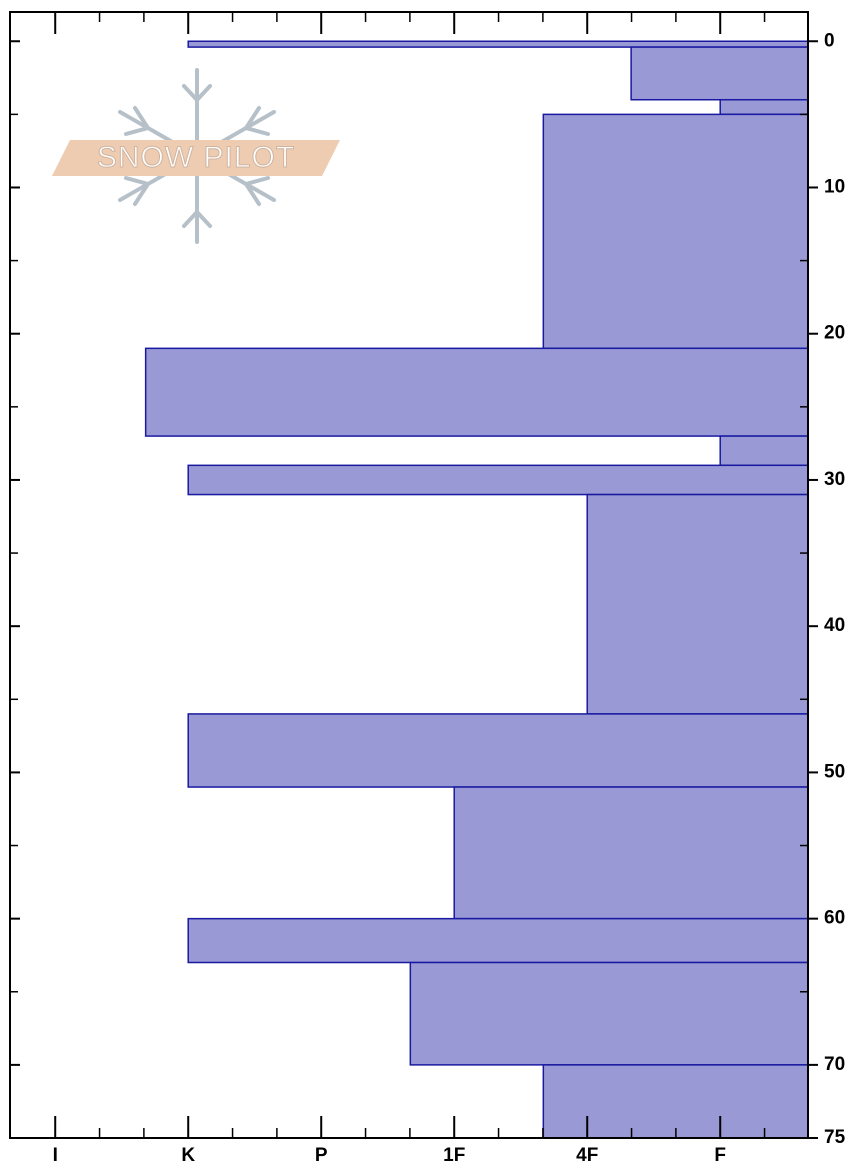 The height and width of the screenshot is (1167, 859). What do you see at coordinates (321, 1155) in the screenshot?
I see `x-tick-label: P` at bounding box center [321, 1155].